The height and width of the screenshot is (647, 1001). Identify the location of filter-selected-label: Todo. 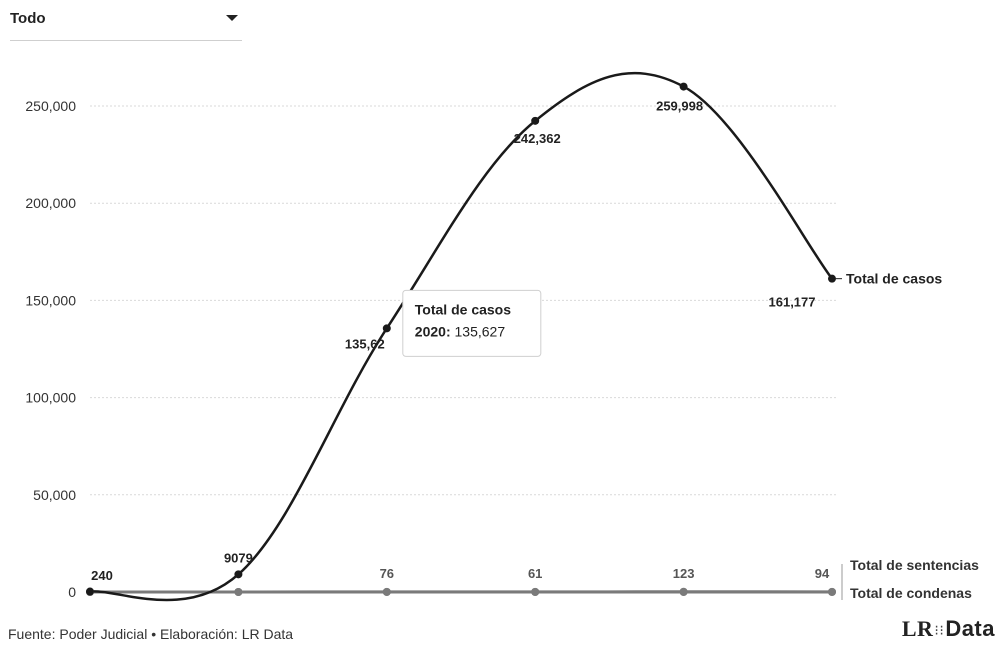
(28, 18).